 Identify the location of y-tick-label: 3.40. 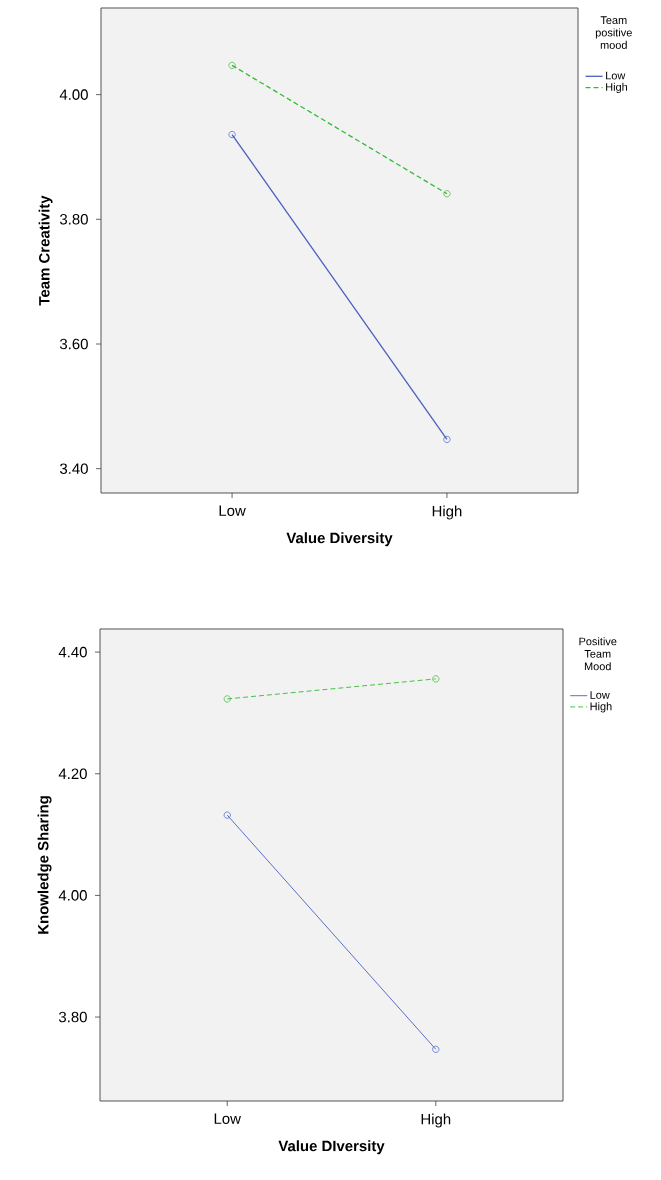
(73, 468).